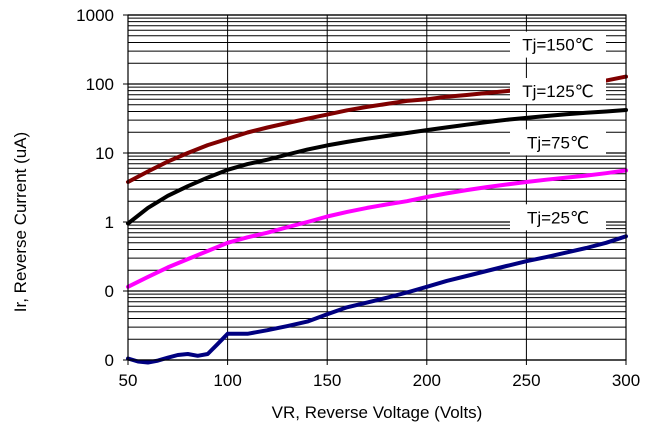 This screenshot has height=435, width=657. Describe the element at coordinates (95, 15) in the screenshot. I see `y-tick-label: 1000` at that location.